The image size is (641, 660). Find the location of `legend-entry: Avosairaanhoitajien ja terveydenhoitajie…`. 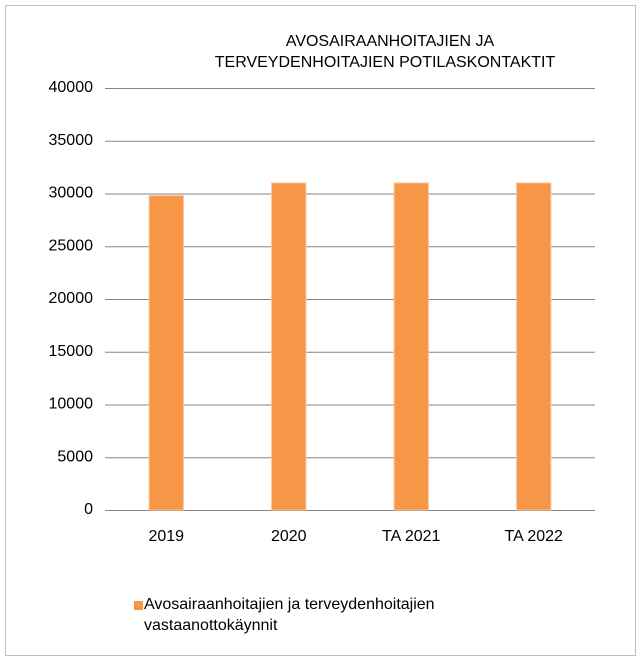

legend-entry: Avosairaanhoitajien ja terveydenhoitajie… is located at coordinates (289, 615).